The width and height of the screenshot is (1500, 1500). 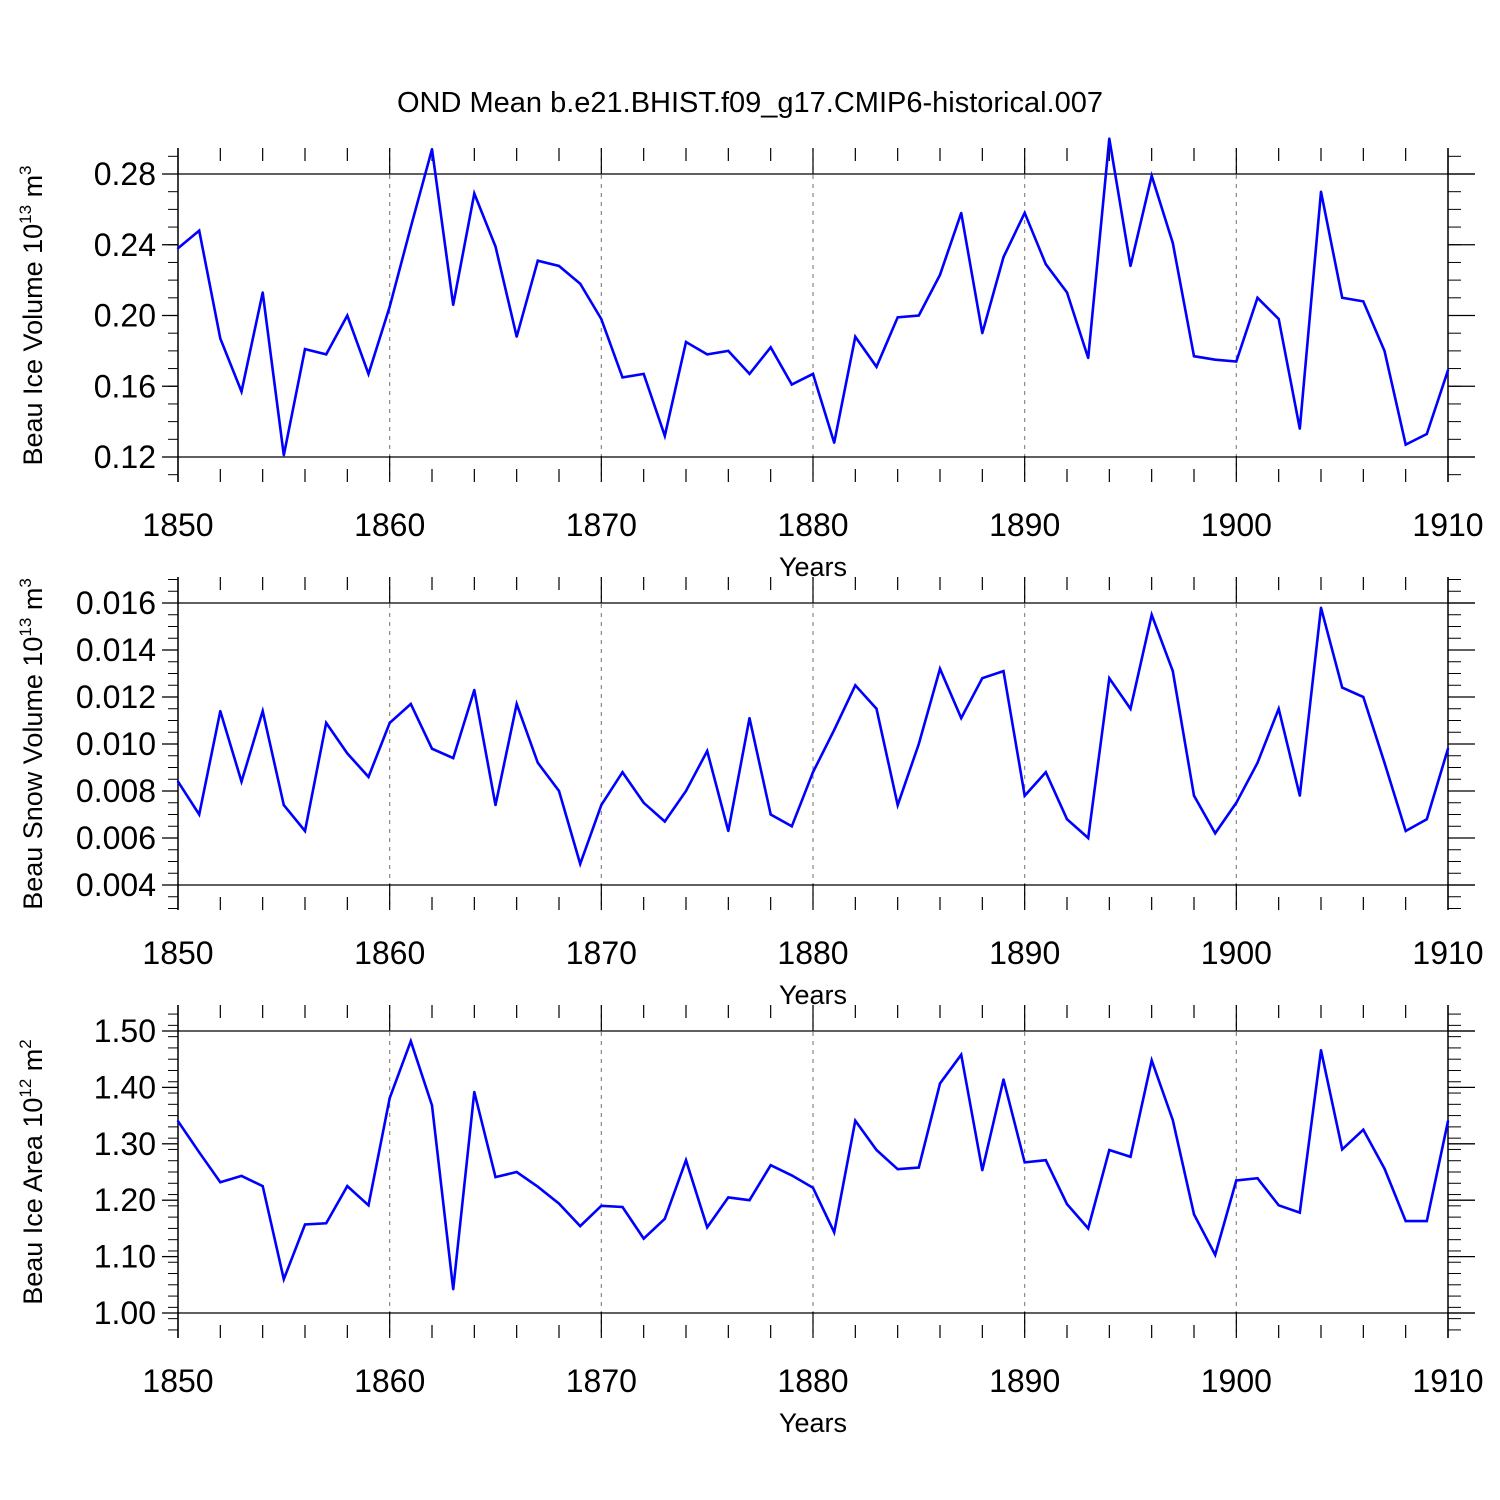 What do you see at coordinates (1447, 1381) in the screenshot?
I see `x-tick-label: 1910` at bounding box center [1447, 1381].